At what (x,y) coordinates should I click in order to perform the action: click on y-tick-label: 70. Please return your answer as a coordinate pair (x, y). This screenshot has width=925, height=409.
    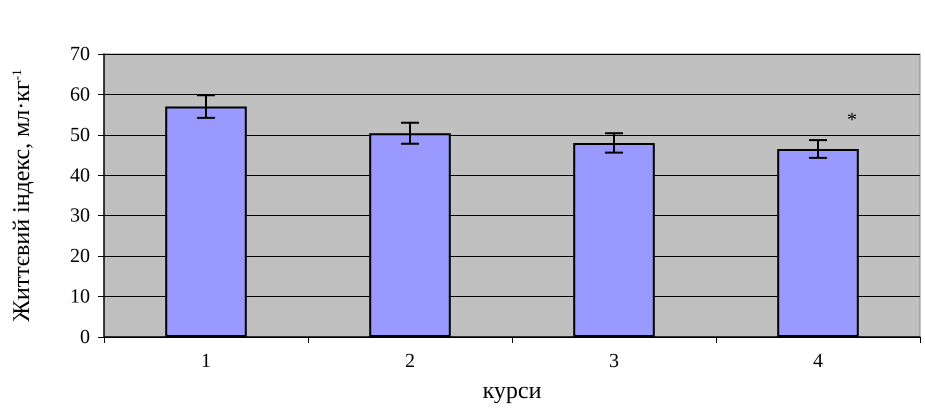
    Looking at the image, I should click on (80, 54).